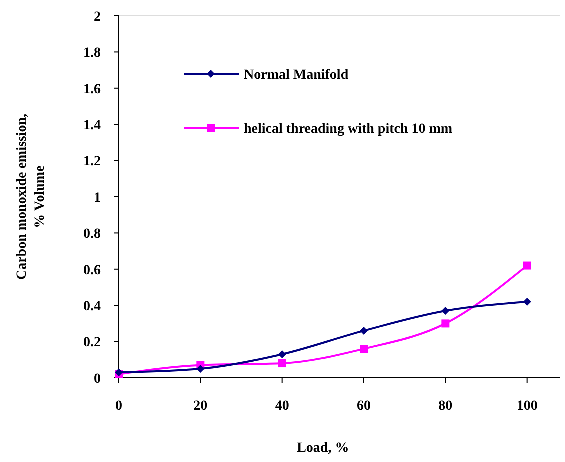 The image size is (565, 462). I want to click on legend-label: Normal Manifold, so click(296, 75).